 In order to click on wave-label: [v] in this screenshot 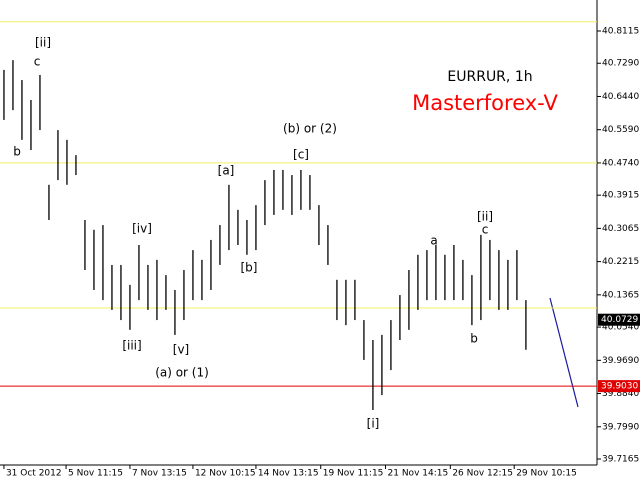, I will do `click(181, 350)`.